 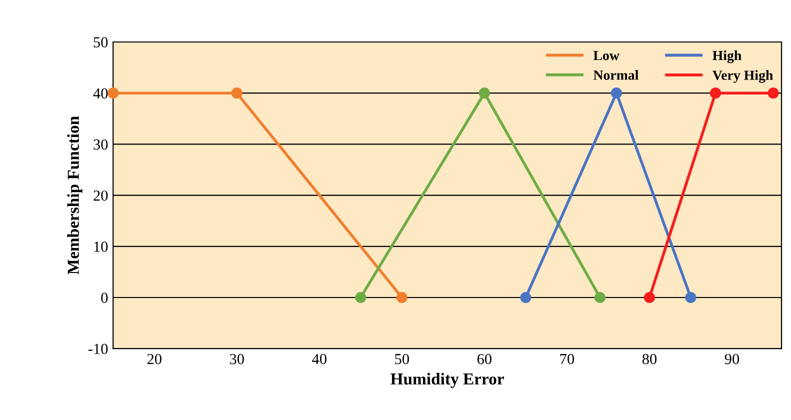 What do you see at coordinates (742, 76) in the screenshot?
I see `legend-label: Very High` at bounding box center [742, 76].